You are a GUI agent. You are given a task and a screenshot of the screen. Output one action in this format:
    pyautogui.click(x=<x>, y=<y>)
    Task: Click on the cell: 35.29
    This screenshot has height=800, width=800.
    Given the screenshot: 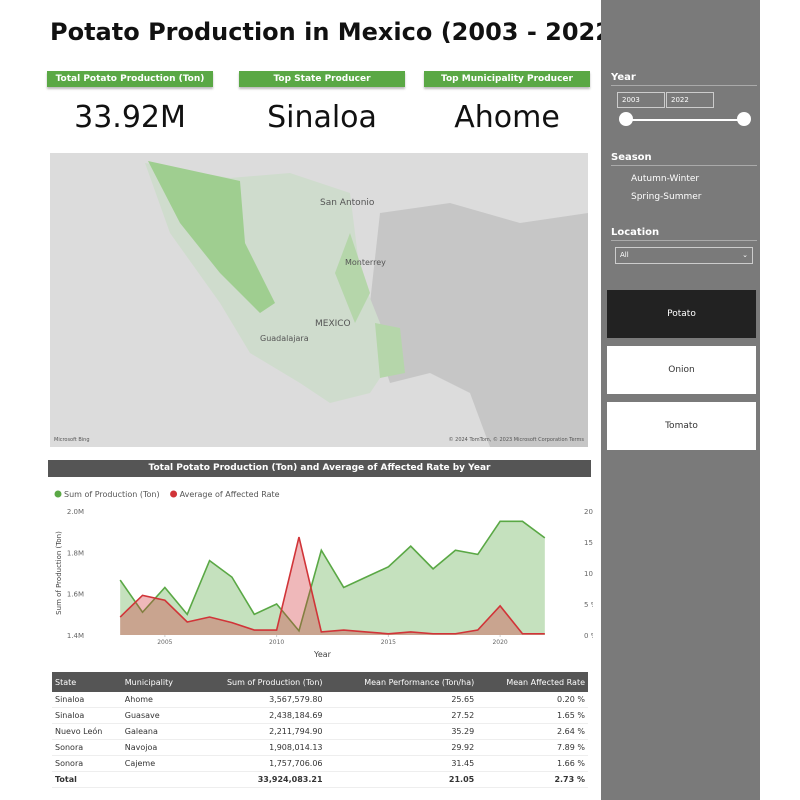 What is the action you would take?
    pyautogui.click(x=401, y=731)
    